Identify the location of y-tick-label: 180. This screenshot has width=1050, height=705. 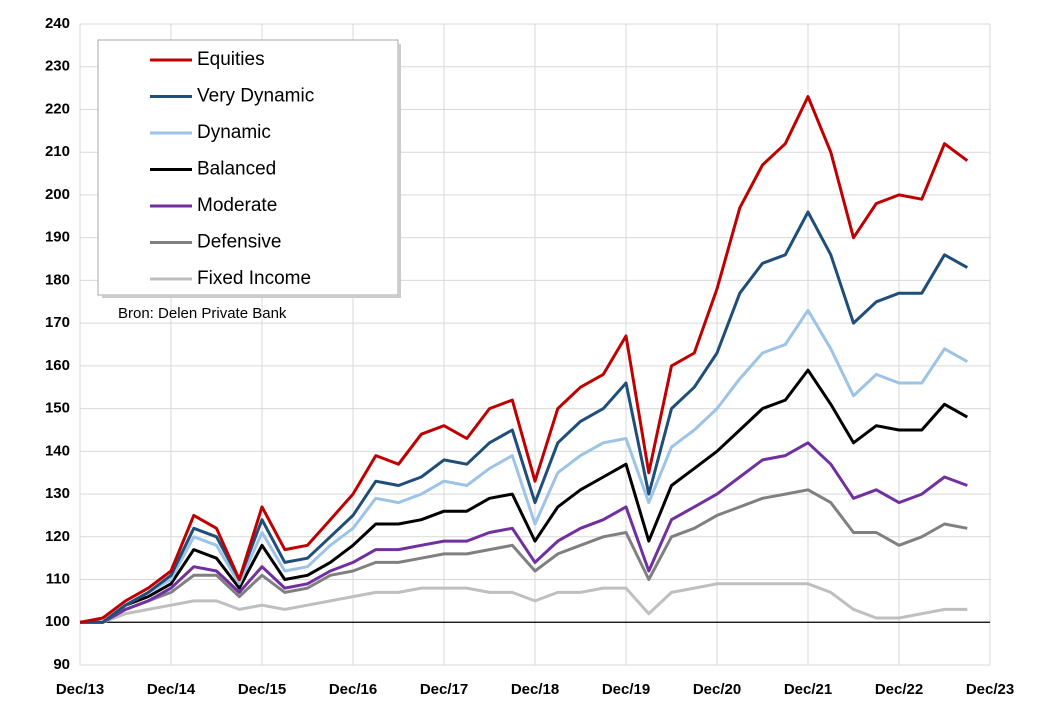
(57, 279).